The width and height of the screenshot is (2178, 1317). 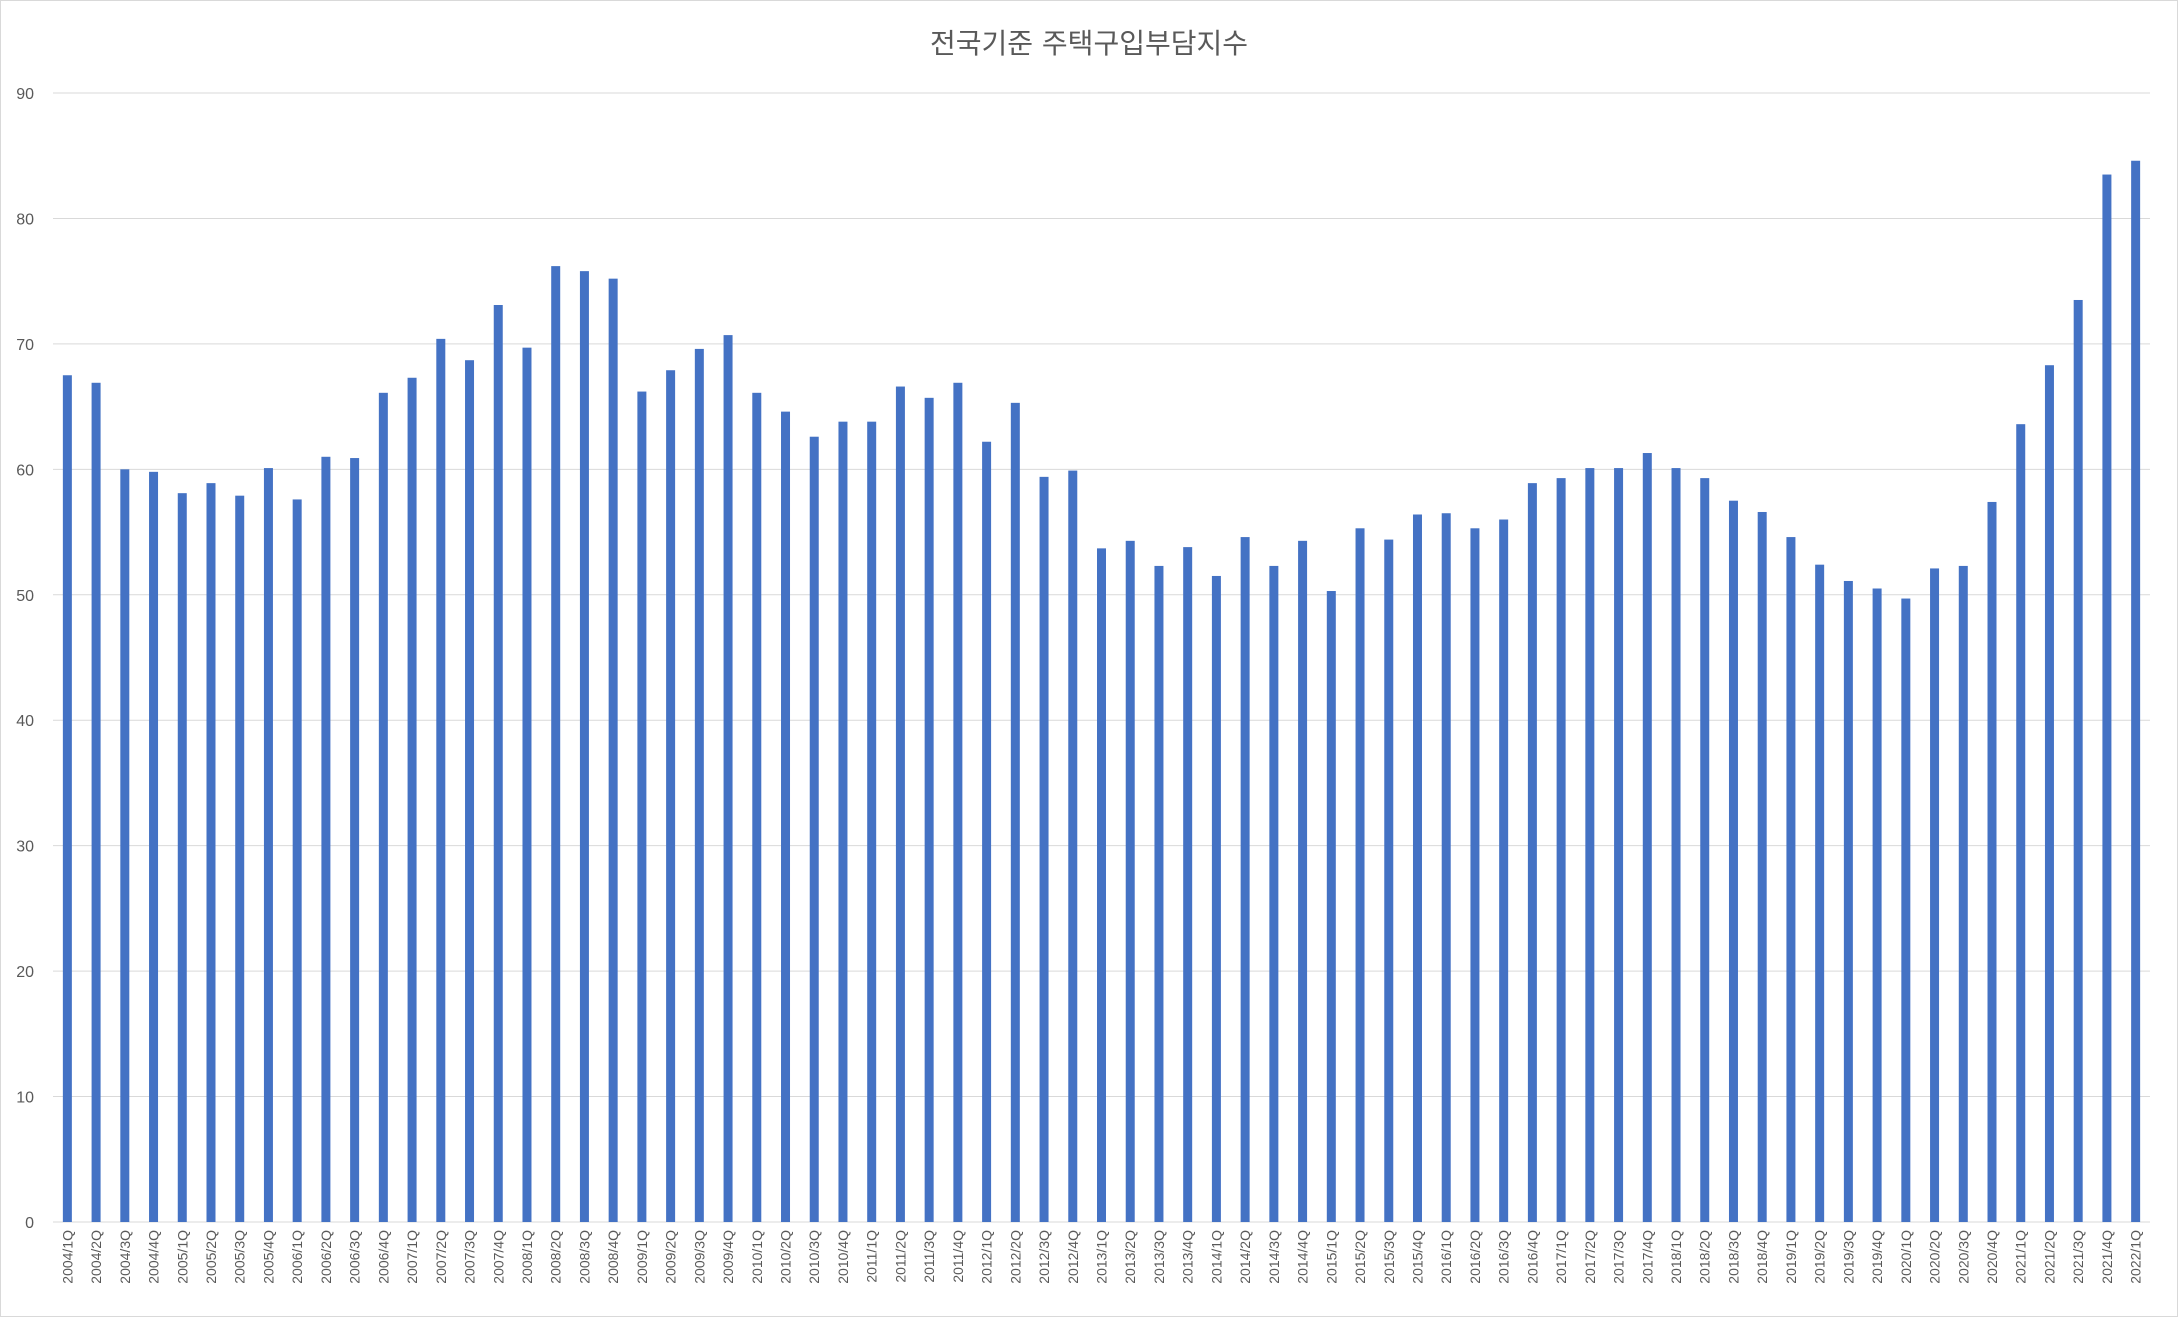 I want to click on bar-2012-4Q, so click(x=1073, y=846).